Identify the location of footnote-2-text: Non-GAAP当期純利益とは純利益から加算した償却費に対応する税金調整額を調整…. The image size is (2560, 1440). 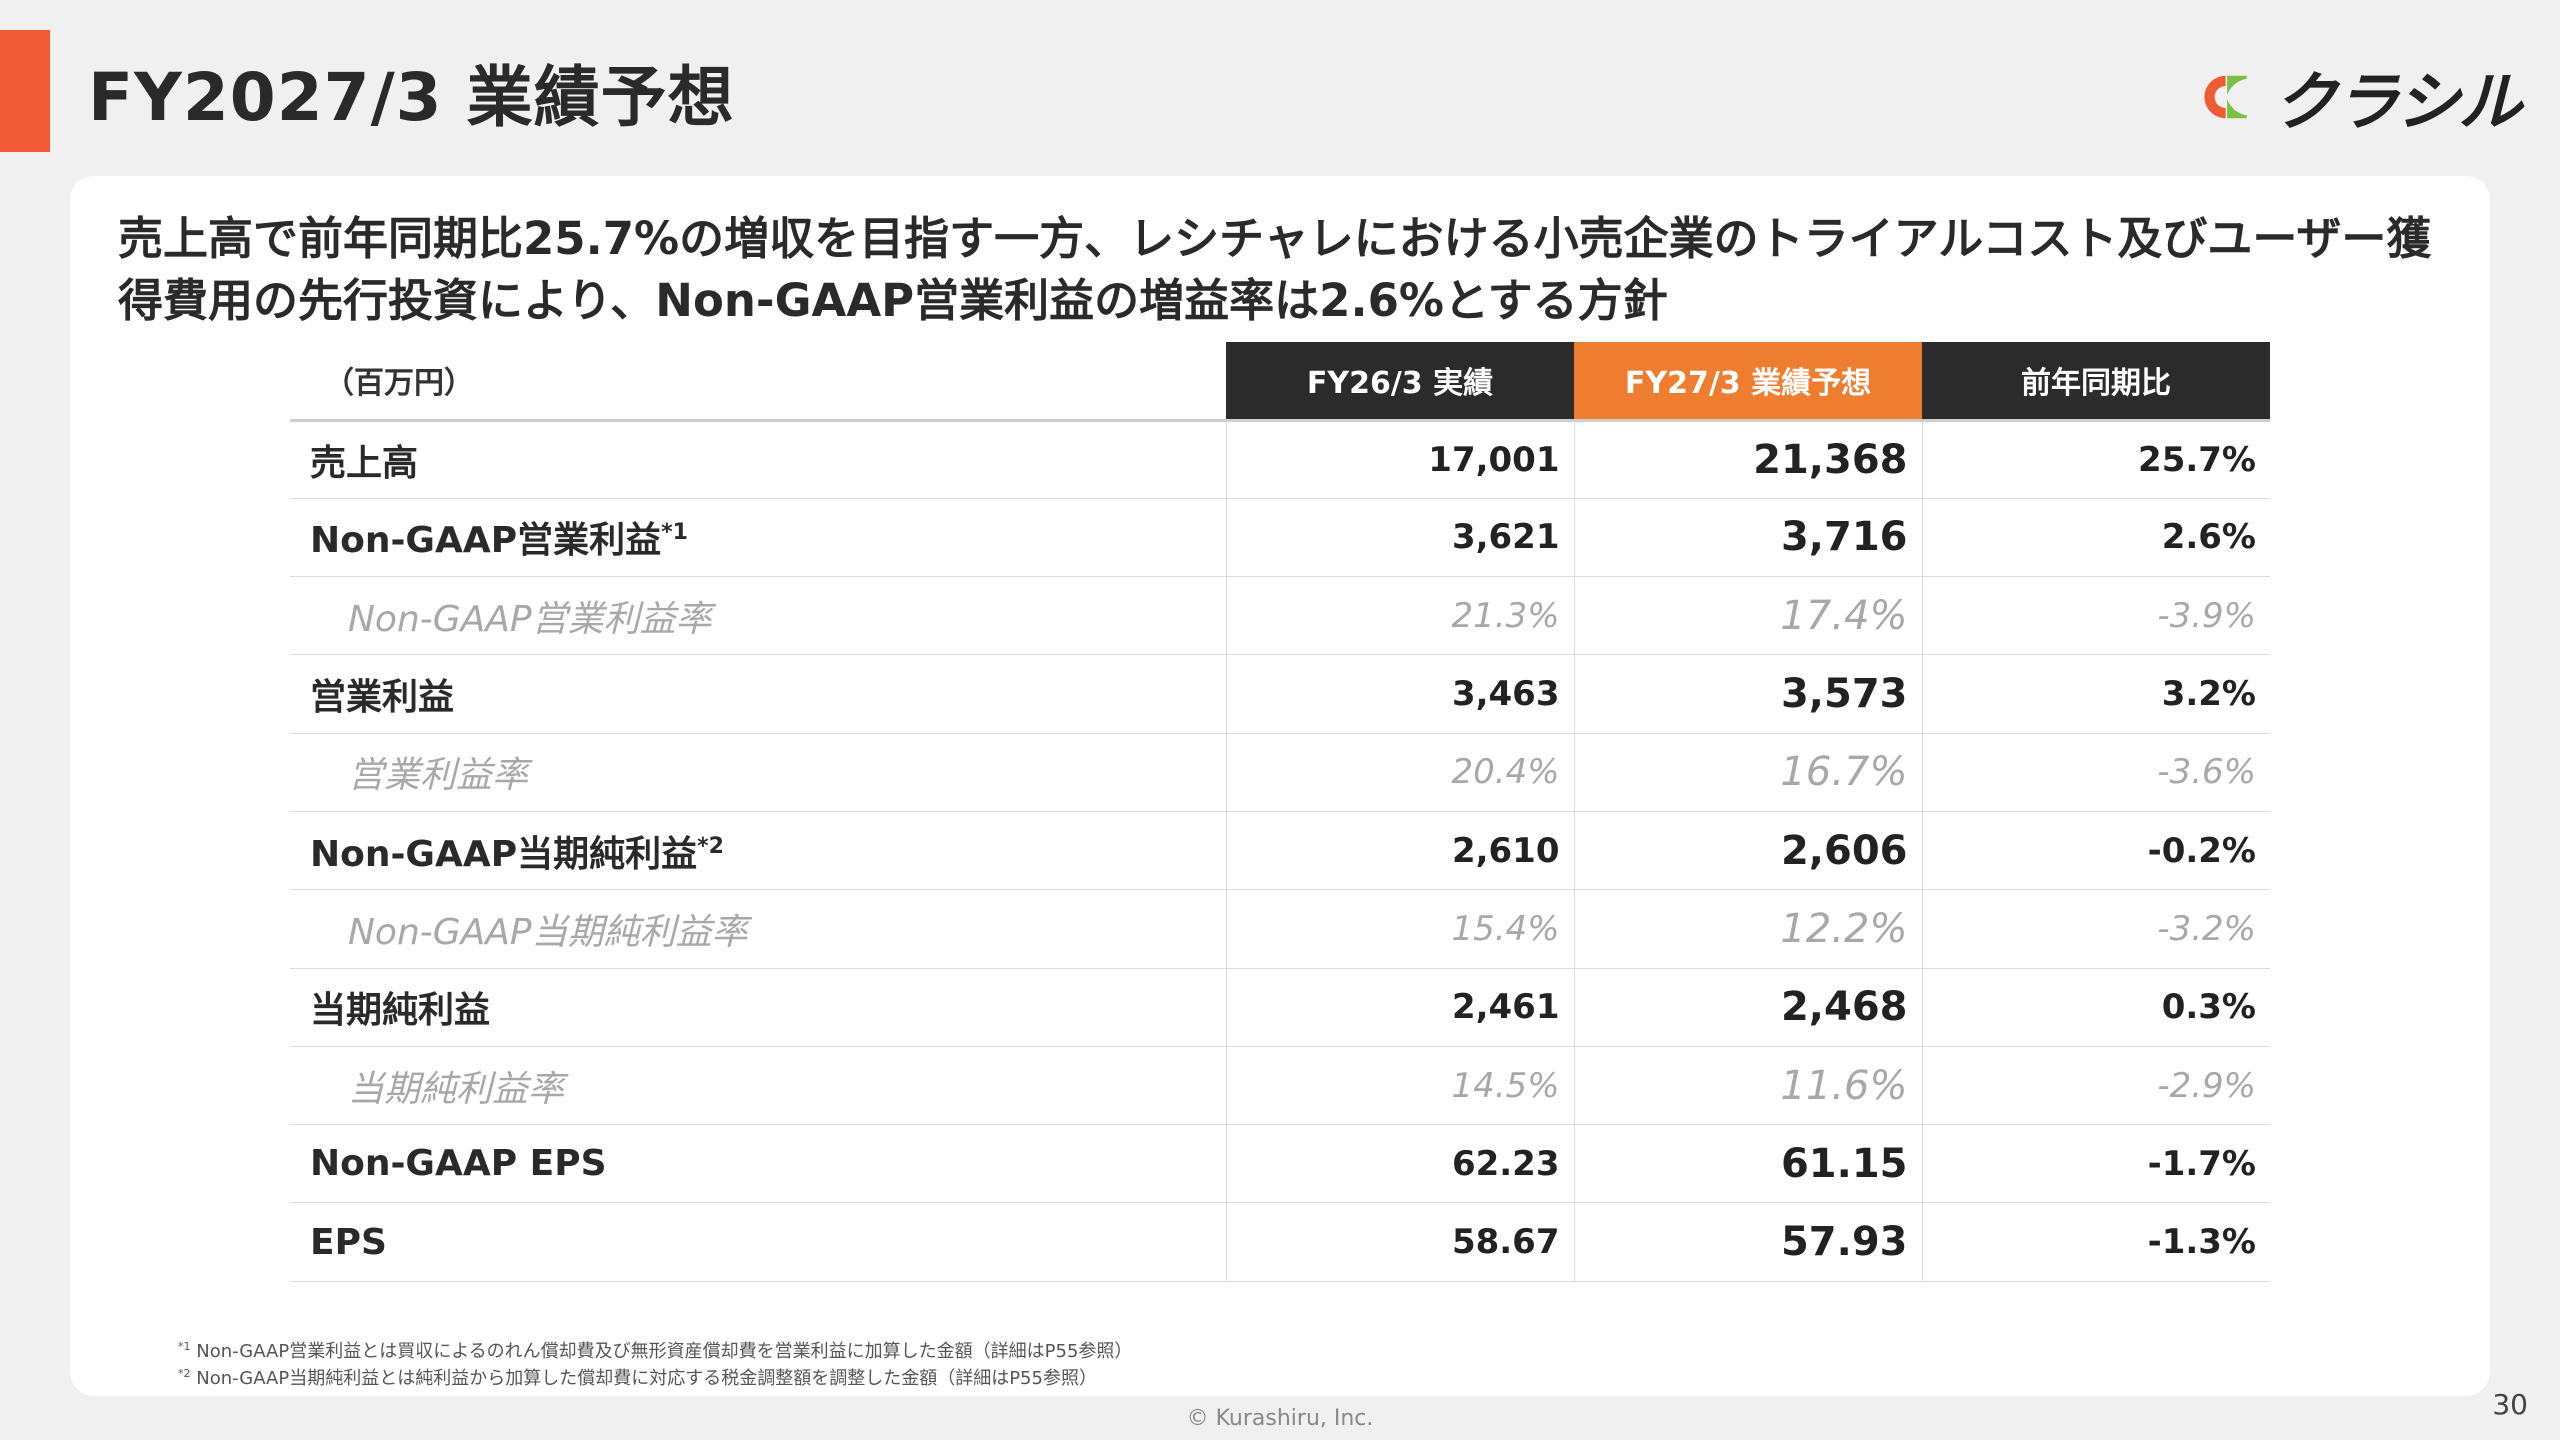
(646, 1378).